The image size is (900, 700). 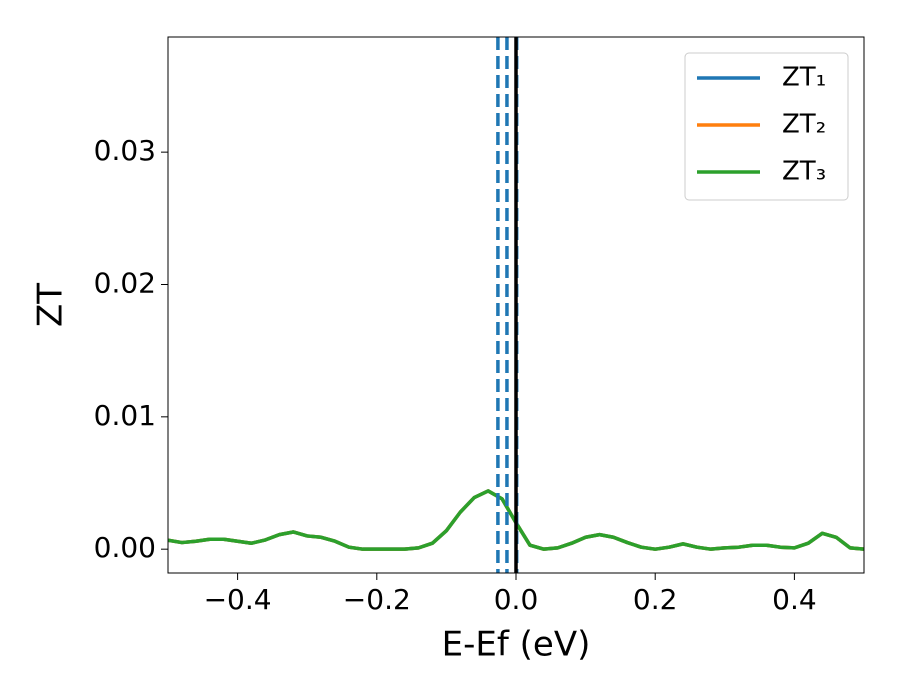 I want to click on x-tick-label: −0.2, so click(x=377, y=599).